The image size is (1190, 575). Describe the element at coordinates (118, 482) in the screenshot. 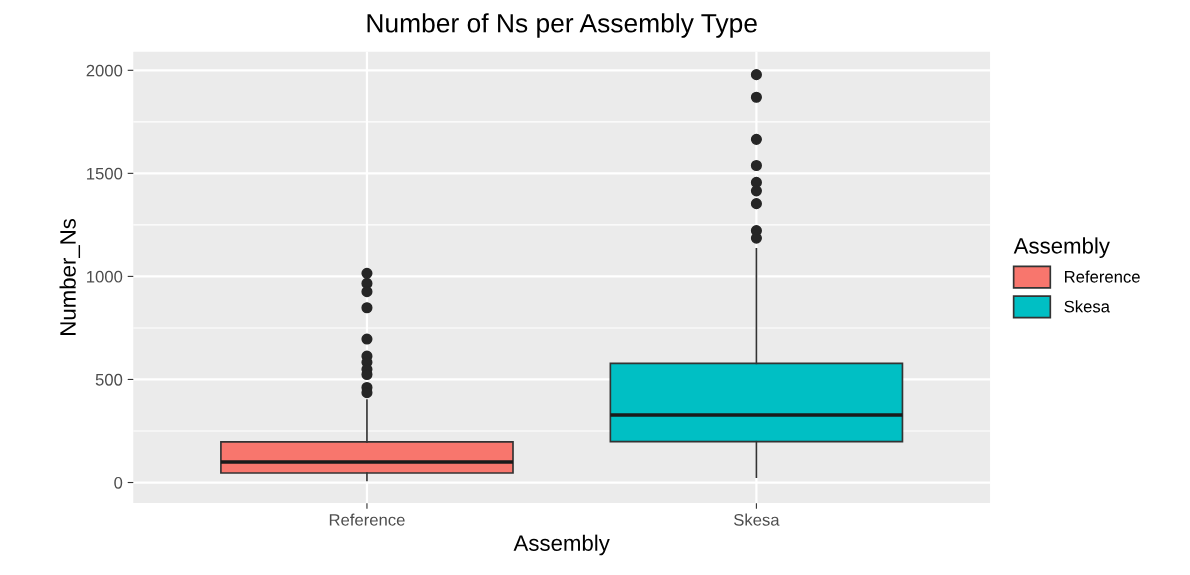

I see `y-tick-label: 0` at that location.